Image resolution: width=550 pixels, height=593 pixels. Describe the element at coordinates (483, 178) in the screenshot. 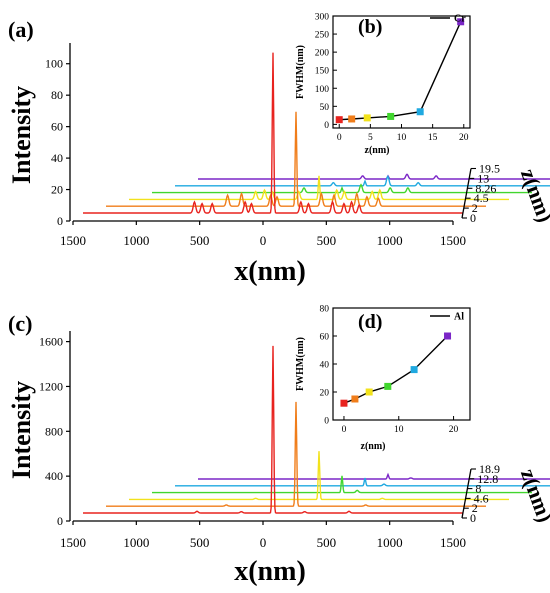

I see `z-tick-label: 13` at that location.